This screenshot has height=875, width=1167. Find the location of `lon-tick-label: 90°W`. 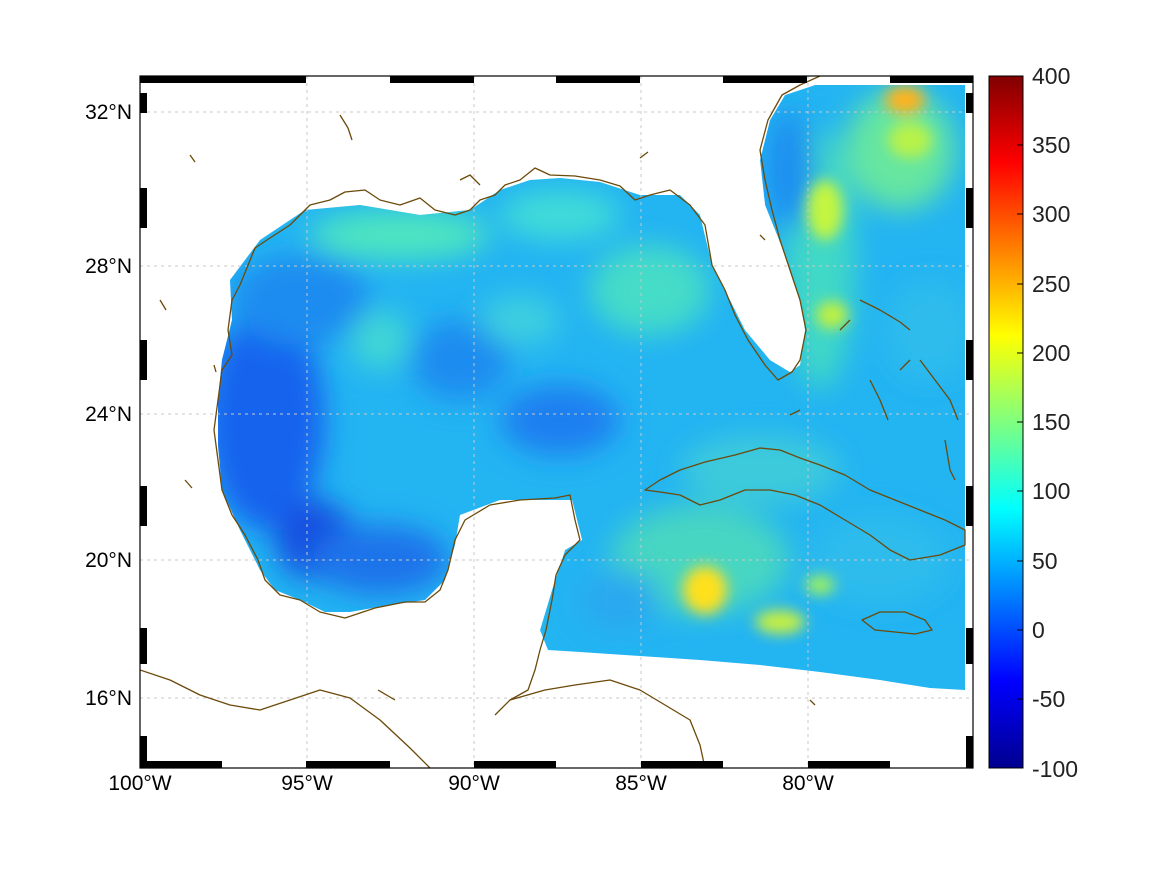

lon-tick-label: 90°W is located at coordinates (474, 783).